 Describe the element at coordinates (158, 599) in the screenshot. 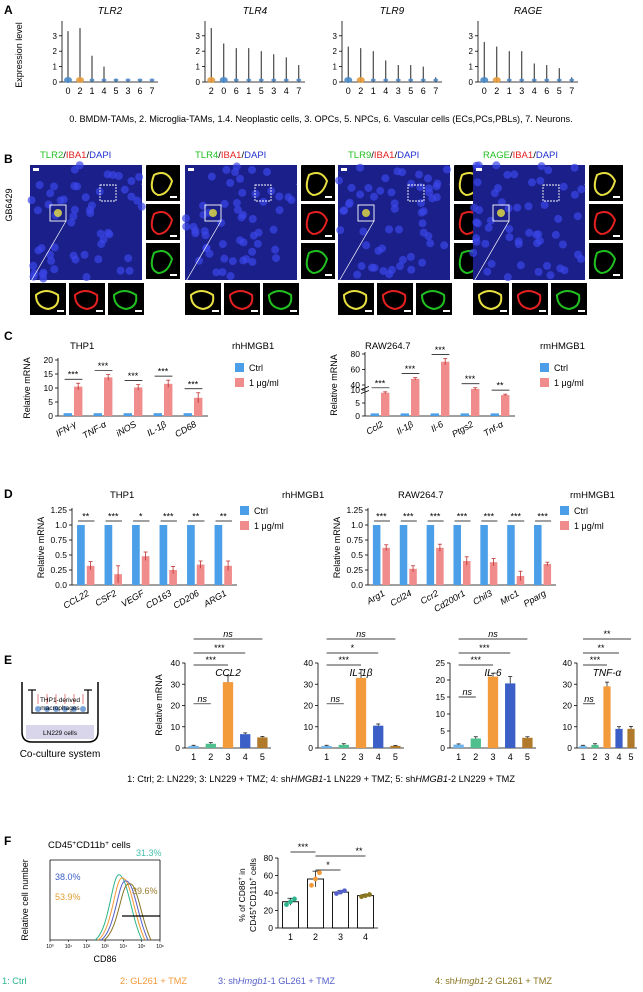

I see `category-label: CD163` at that location.